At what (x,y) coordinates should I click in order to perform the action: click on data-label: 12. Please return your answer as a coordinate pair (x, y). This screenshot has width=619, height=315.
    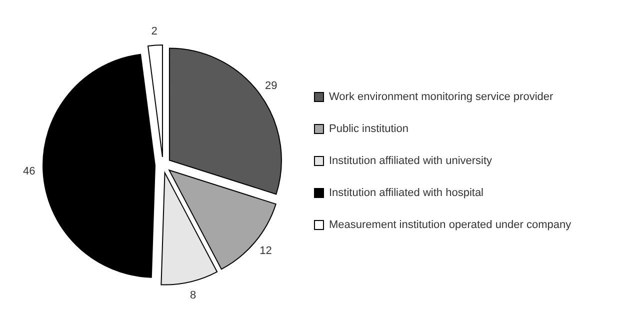
    Looking at the image, I should click on (266, 250).